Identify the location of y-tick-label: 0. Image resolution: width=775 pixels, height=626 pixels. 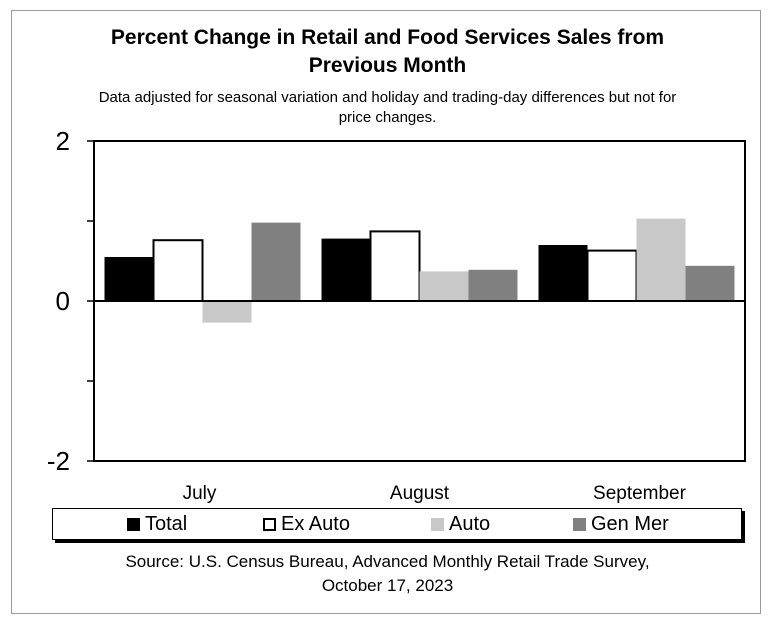
(63, 301).